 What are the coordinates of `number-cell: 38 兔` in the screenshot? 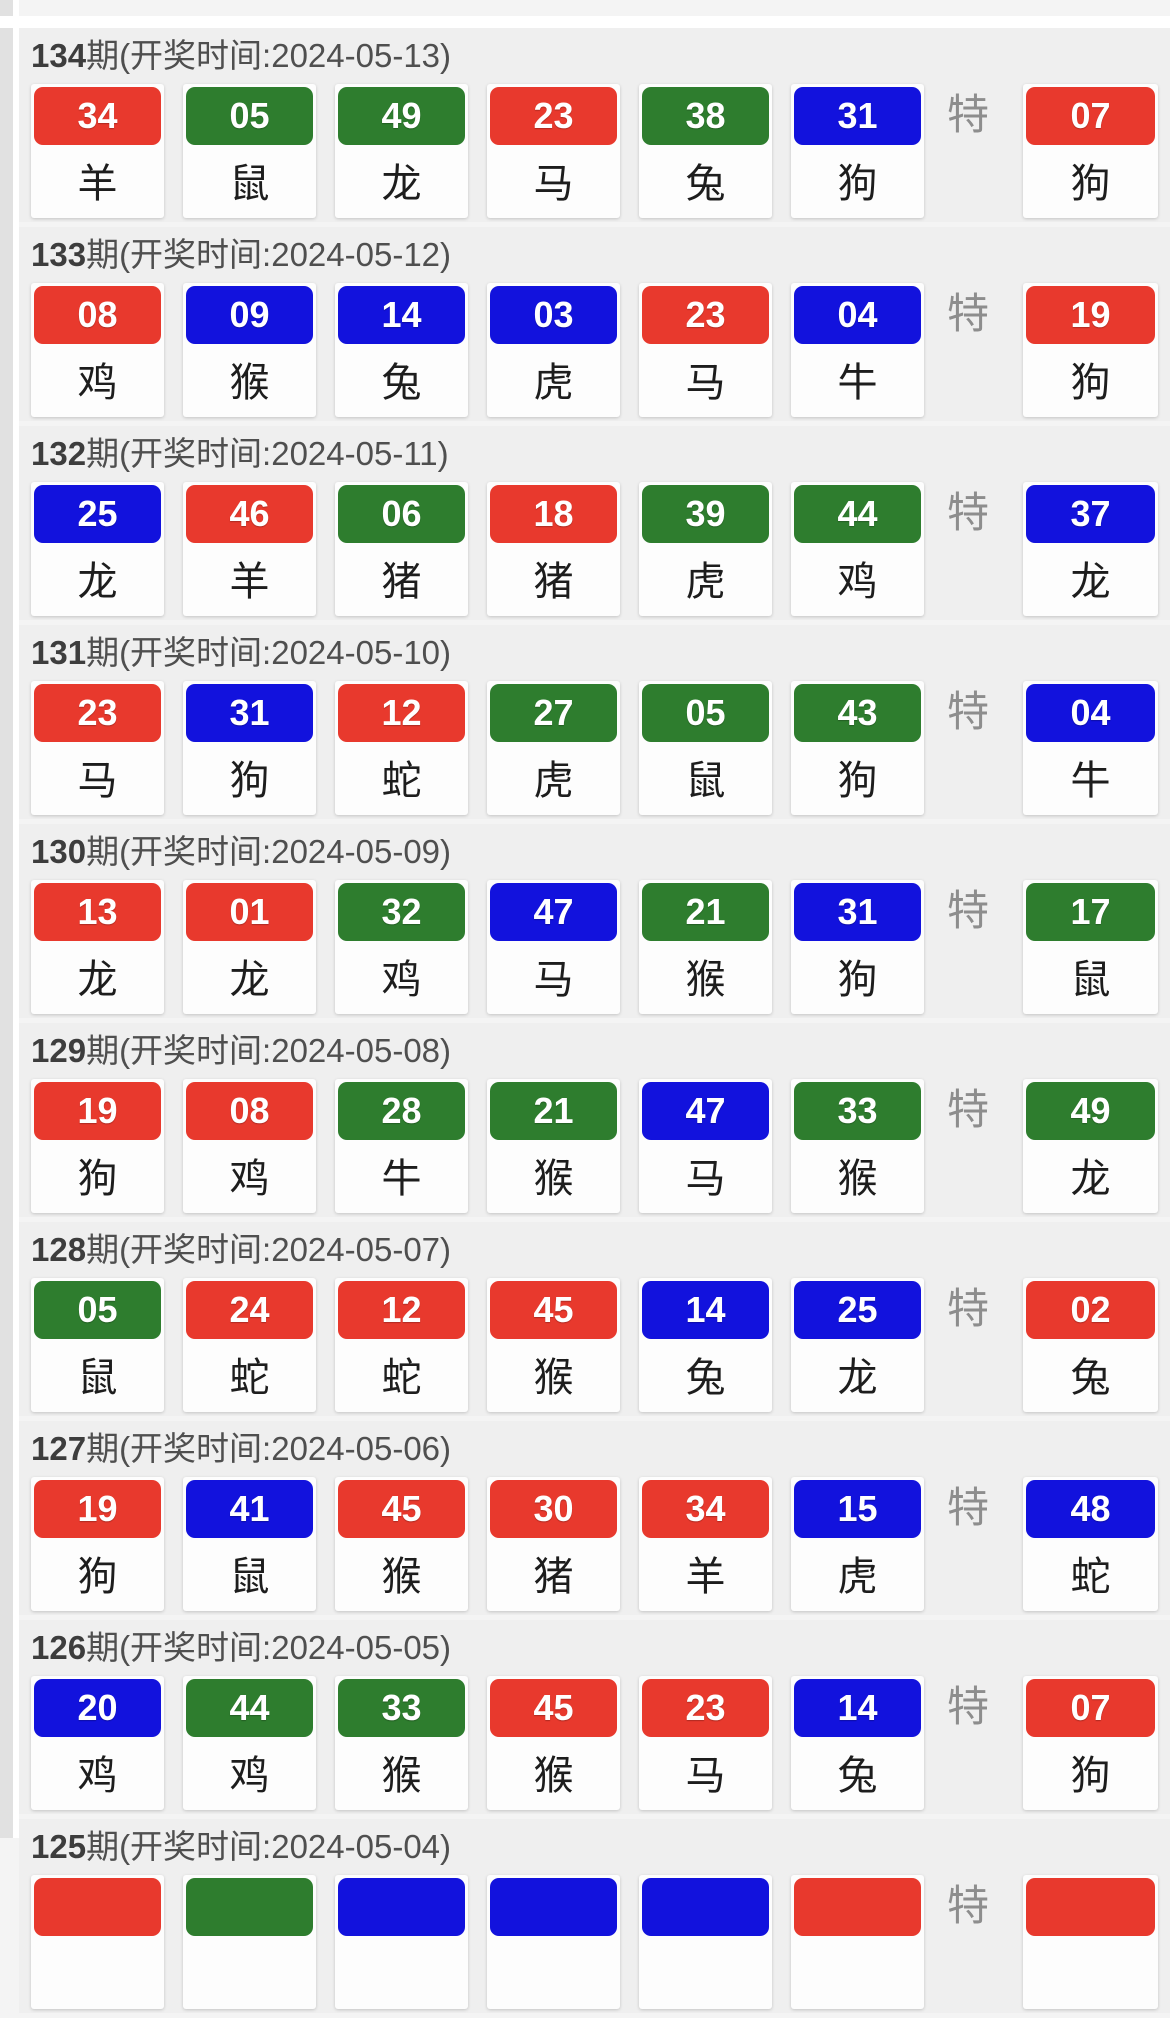 It's located at (705, 151).